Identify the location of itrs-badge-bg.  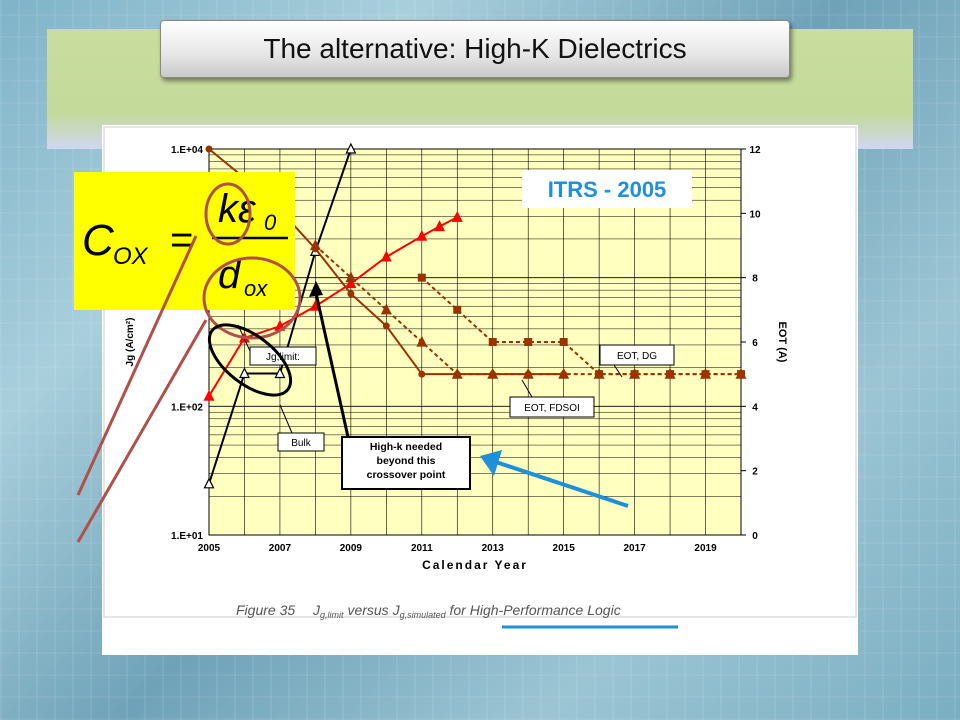
(607, 189).